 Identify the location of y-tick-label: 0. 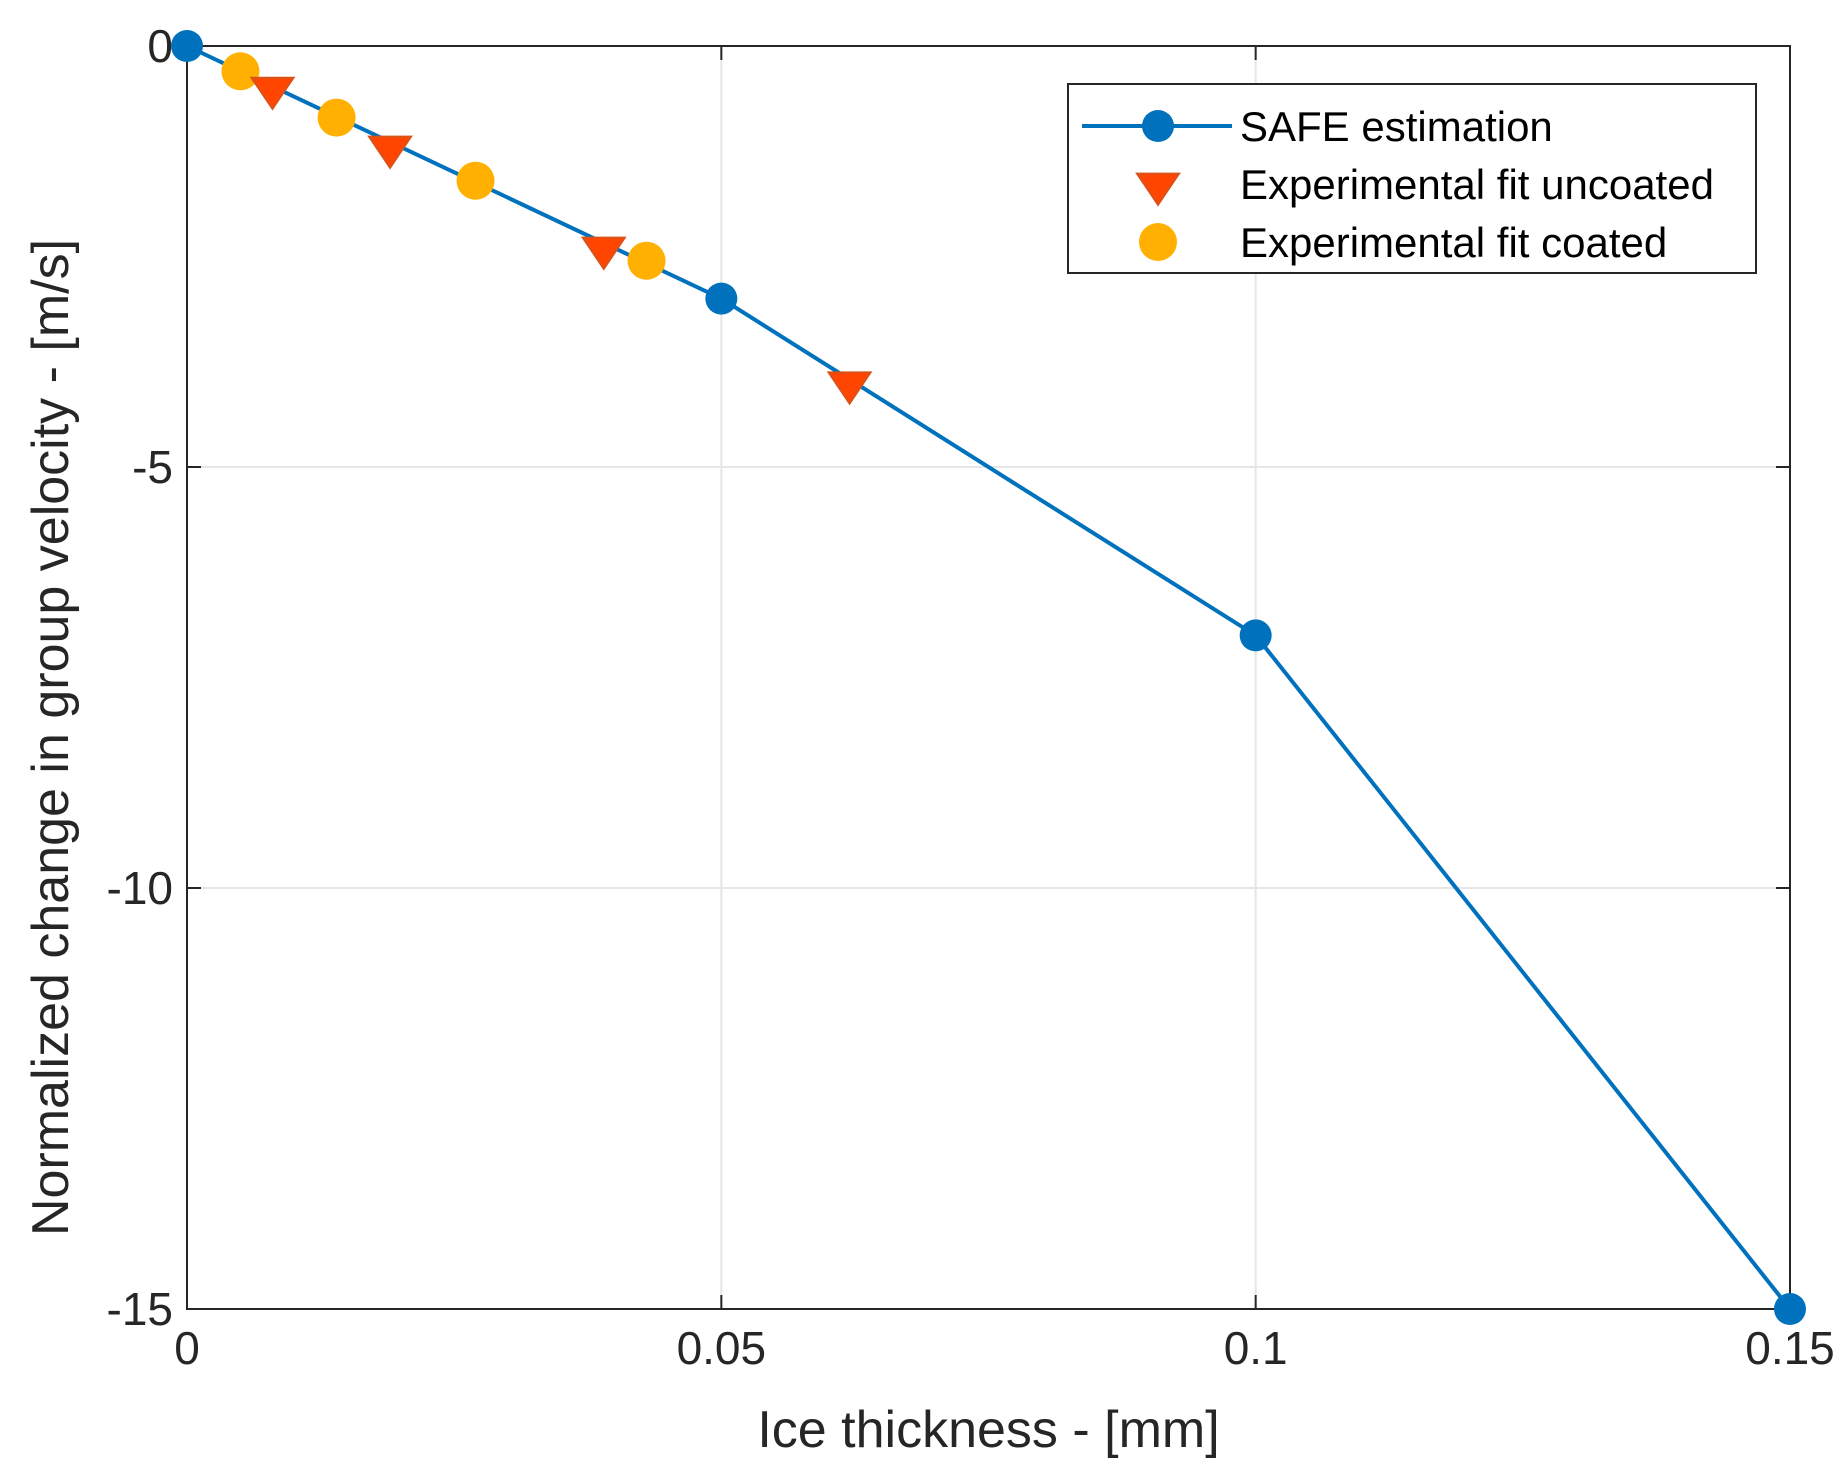
(160, 46).